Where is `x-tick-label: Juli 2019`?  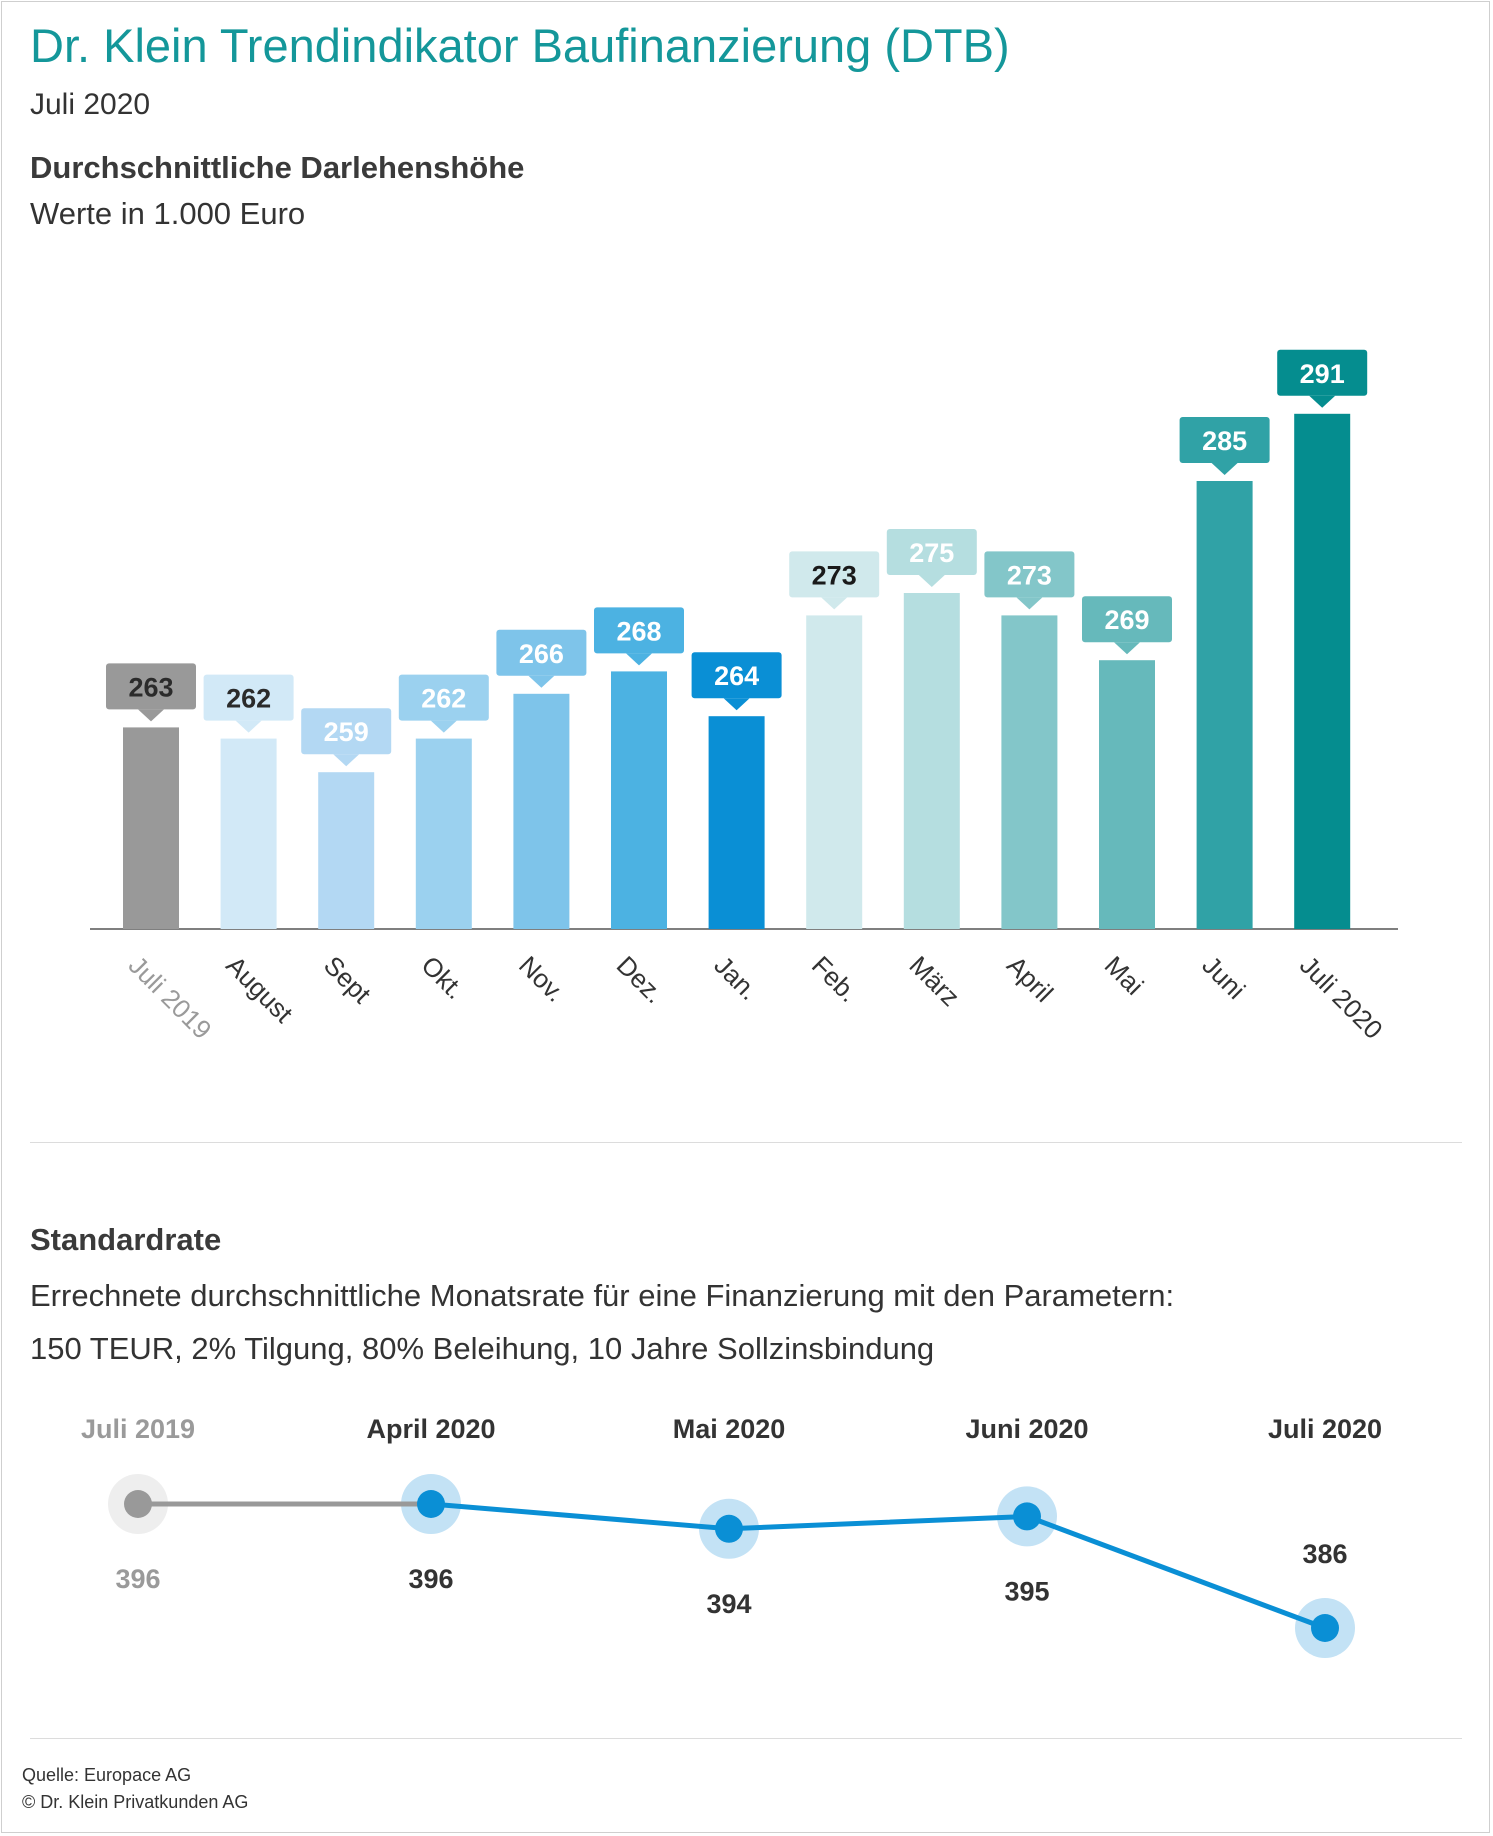 x-tick-label: Juli 2019 is located at coordinates (170, 997).